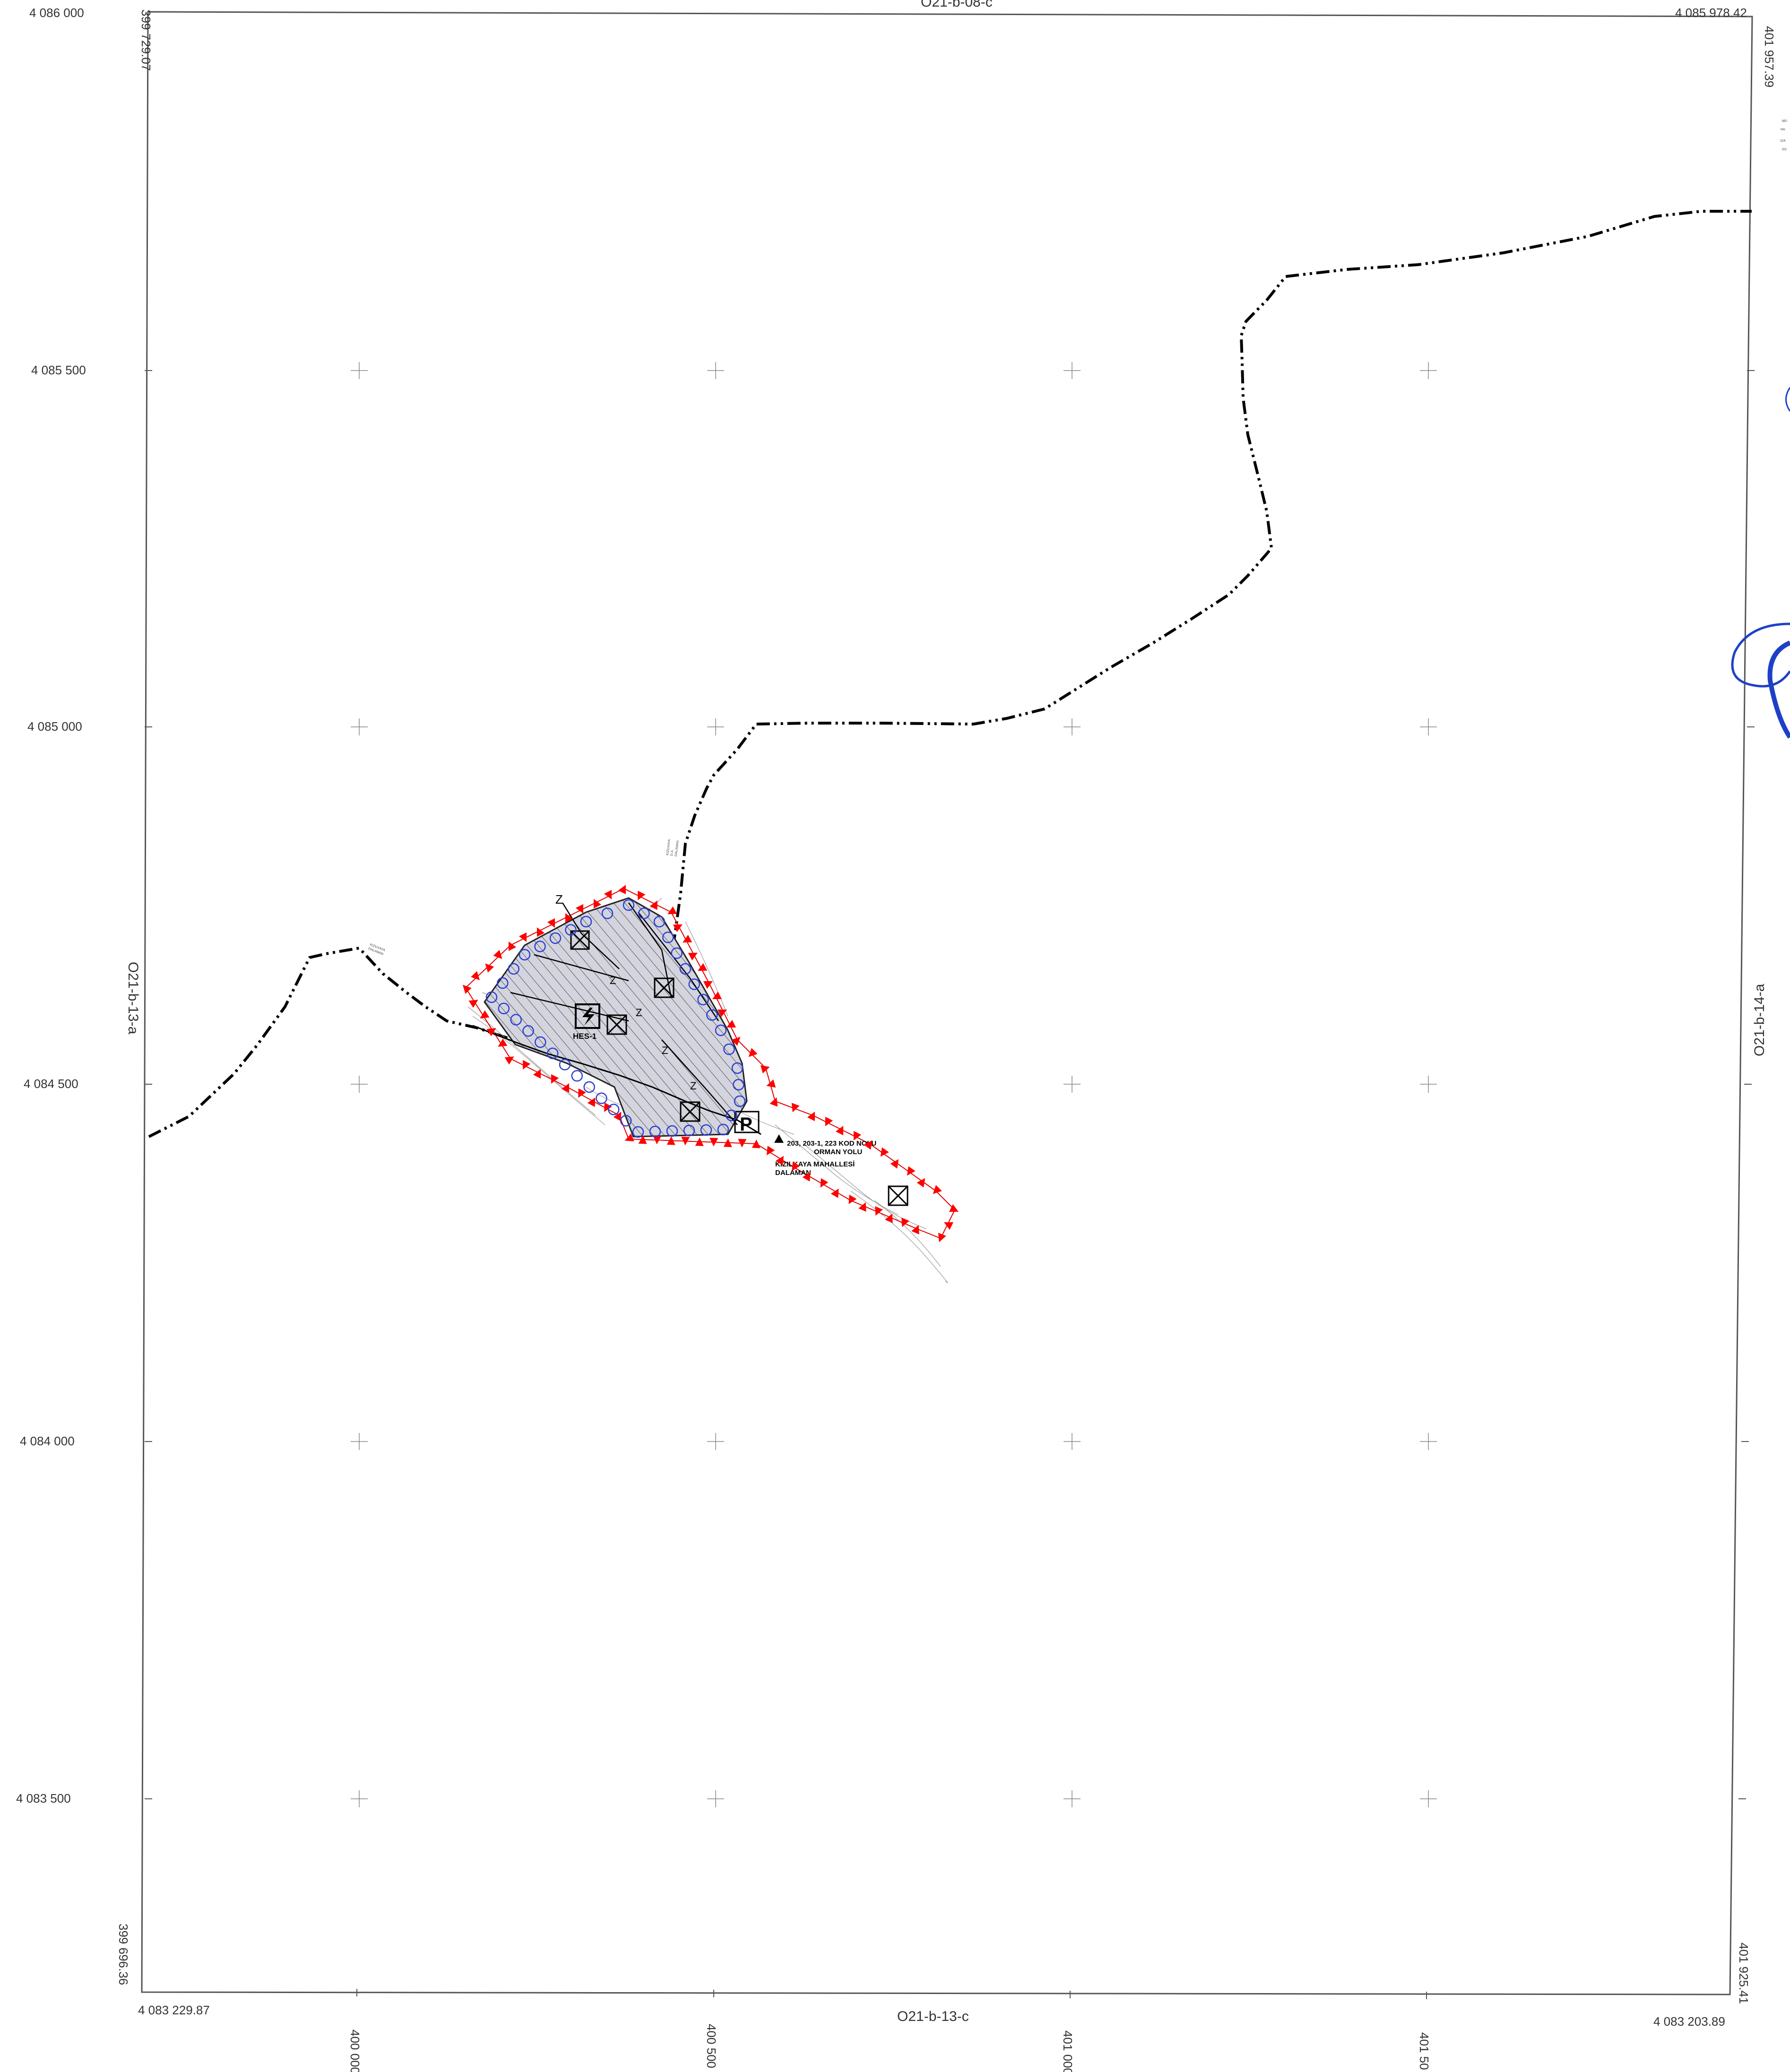 The width and height of the screenshot is (1790, 2072). I want to click on svg-text: KIZILKAYA, so click(668, 847).